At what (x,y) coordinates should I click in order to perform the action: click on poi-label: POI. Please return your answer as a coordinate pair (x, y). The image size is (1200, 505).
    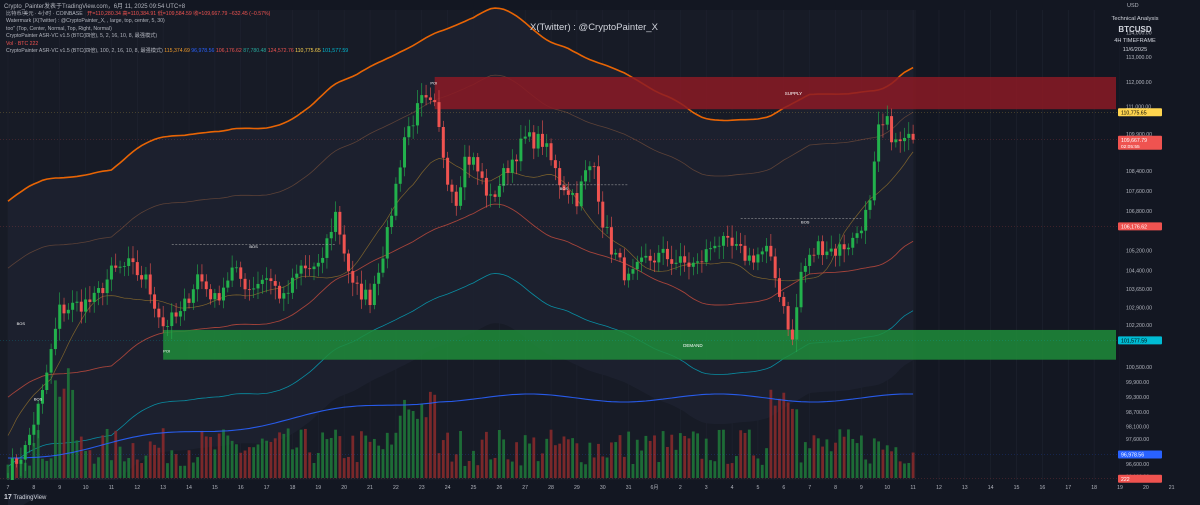
    Looking at the image, I should click on (166, 350).